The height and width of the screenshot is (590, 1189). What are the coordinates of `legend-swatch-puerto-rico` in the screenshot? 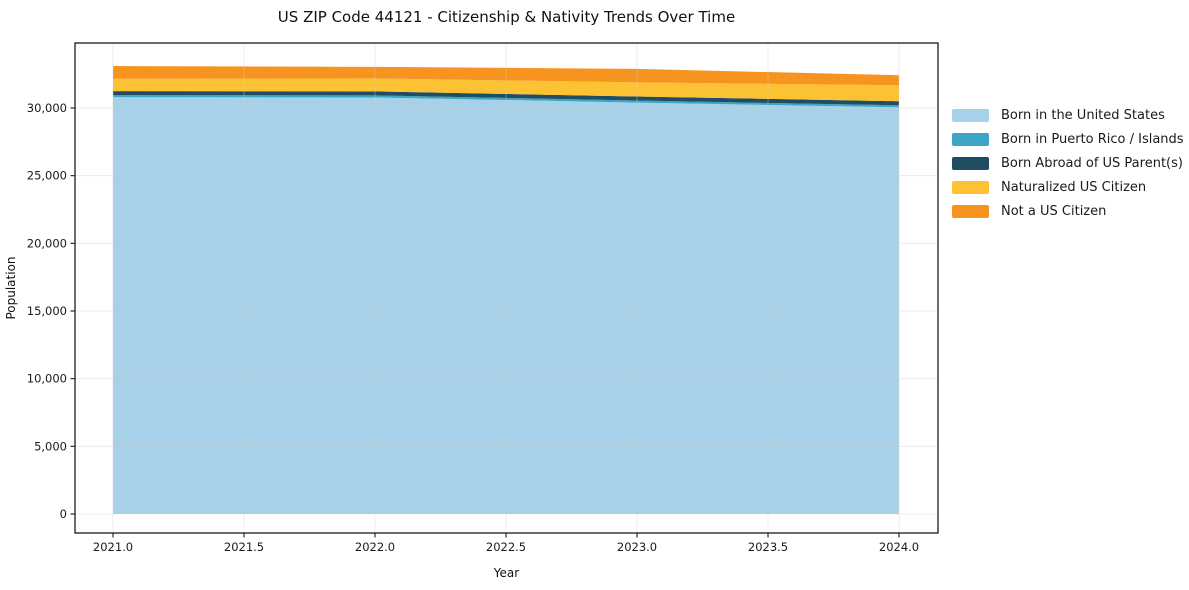 It's located at (970, 139).